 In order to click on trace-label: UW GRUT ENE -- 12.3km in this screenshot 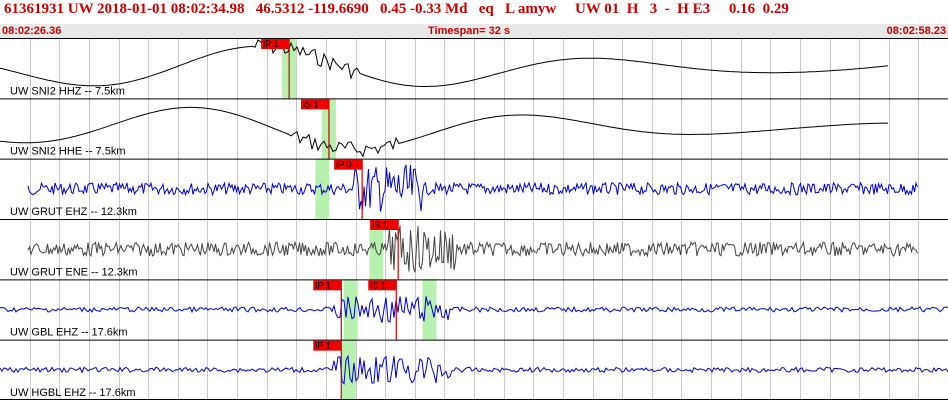, I will do `click(74, 272)`.